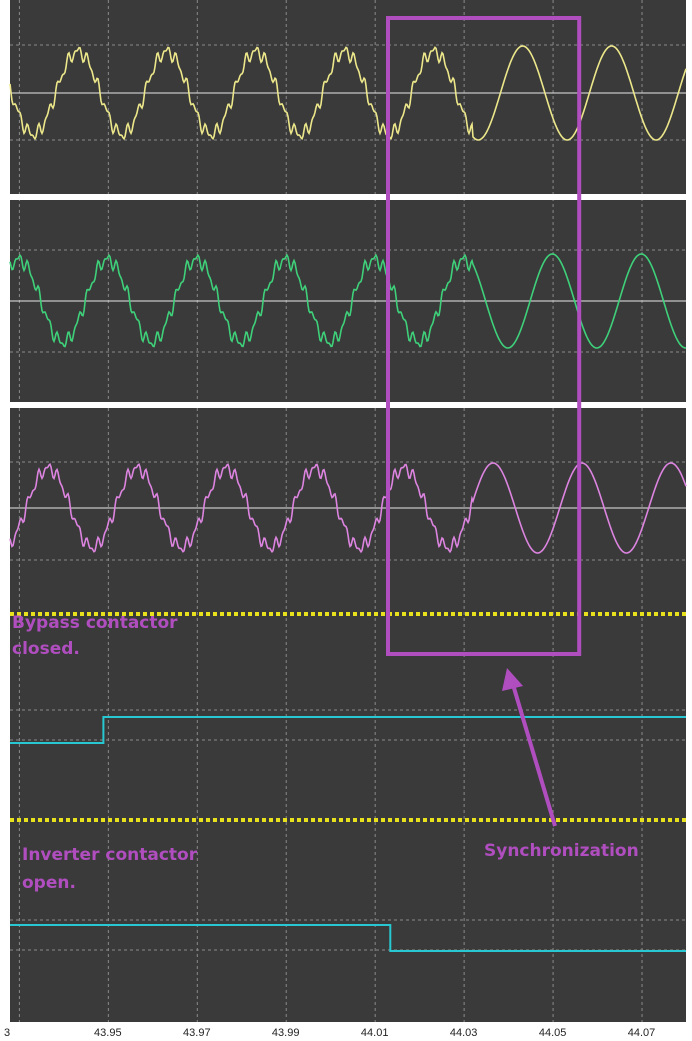 The height and width of the screenshot is (1041, 692). What do you see at coordinates (464, 1033) in the screenshot?
I see `x-tick-label-5: 44.03` at bounding box center [464, 1033].